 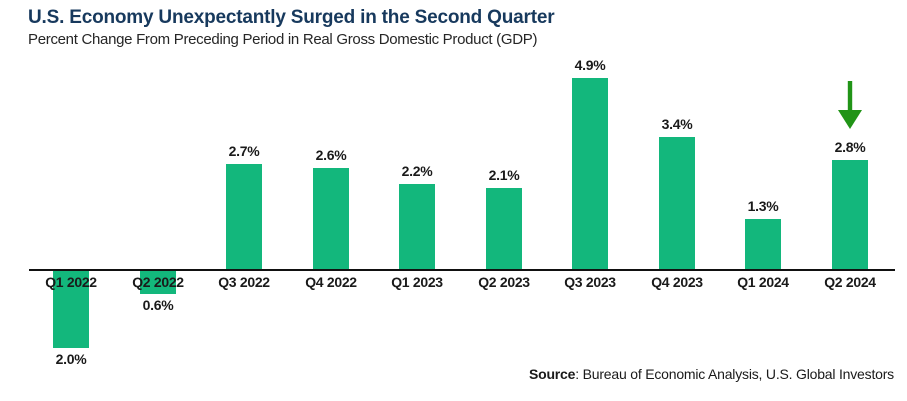 What do you see at coordinates (244, 151) in the screenshot?
I see `value-label-q3-2022: 2.7%` at bounding box center [244, 151].